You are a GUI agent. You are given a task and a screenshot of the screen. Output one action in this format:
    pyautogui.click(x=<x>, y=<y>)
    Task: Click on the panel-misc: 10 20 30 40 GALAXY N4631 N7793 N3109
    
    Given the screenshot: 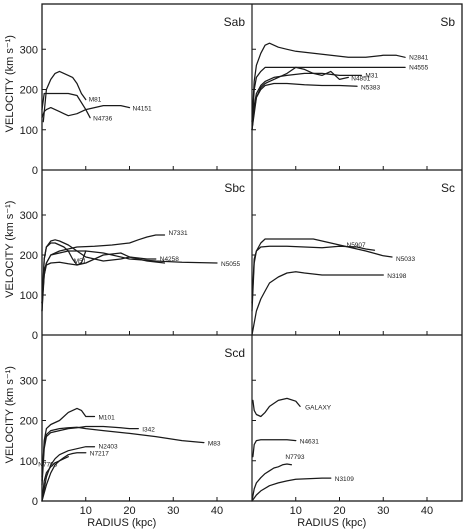 What is the action you would take?
    pyautogui.click(x=342, y=448)
    